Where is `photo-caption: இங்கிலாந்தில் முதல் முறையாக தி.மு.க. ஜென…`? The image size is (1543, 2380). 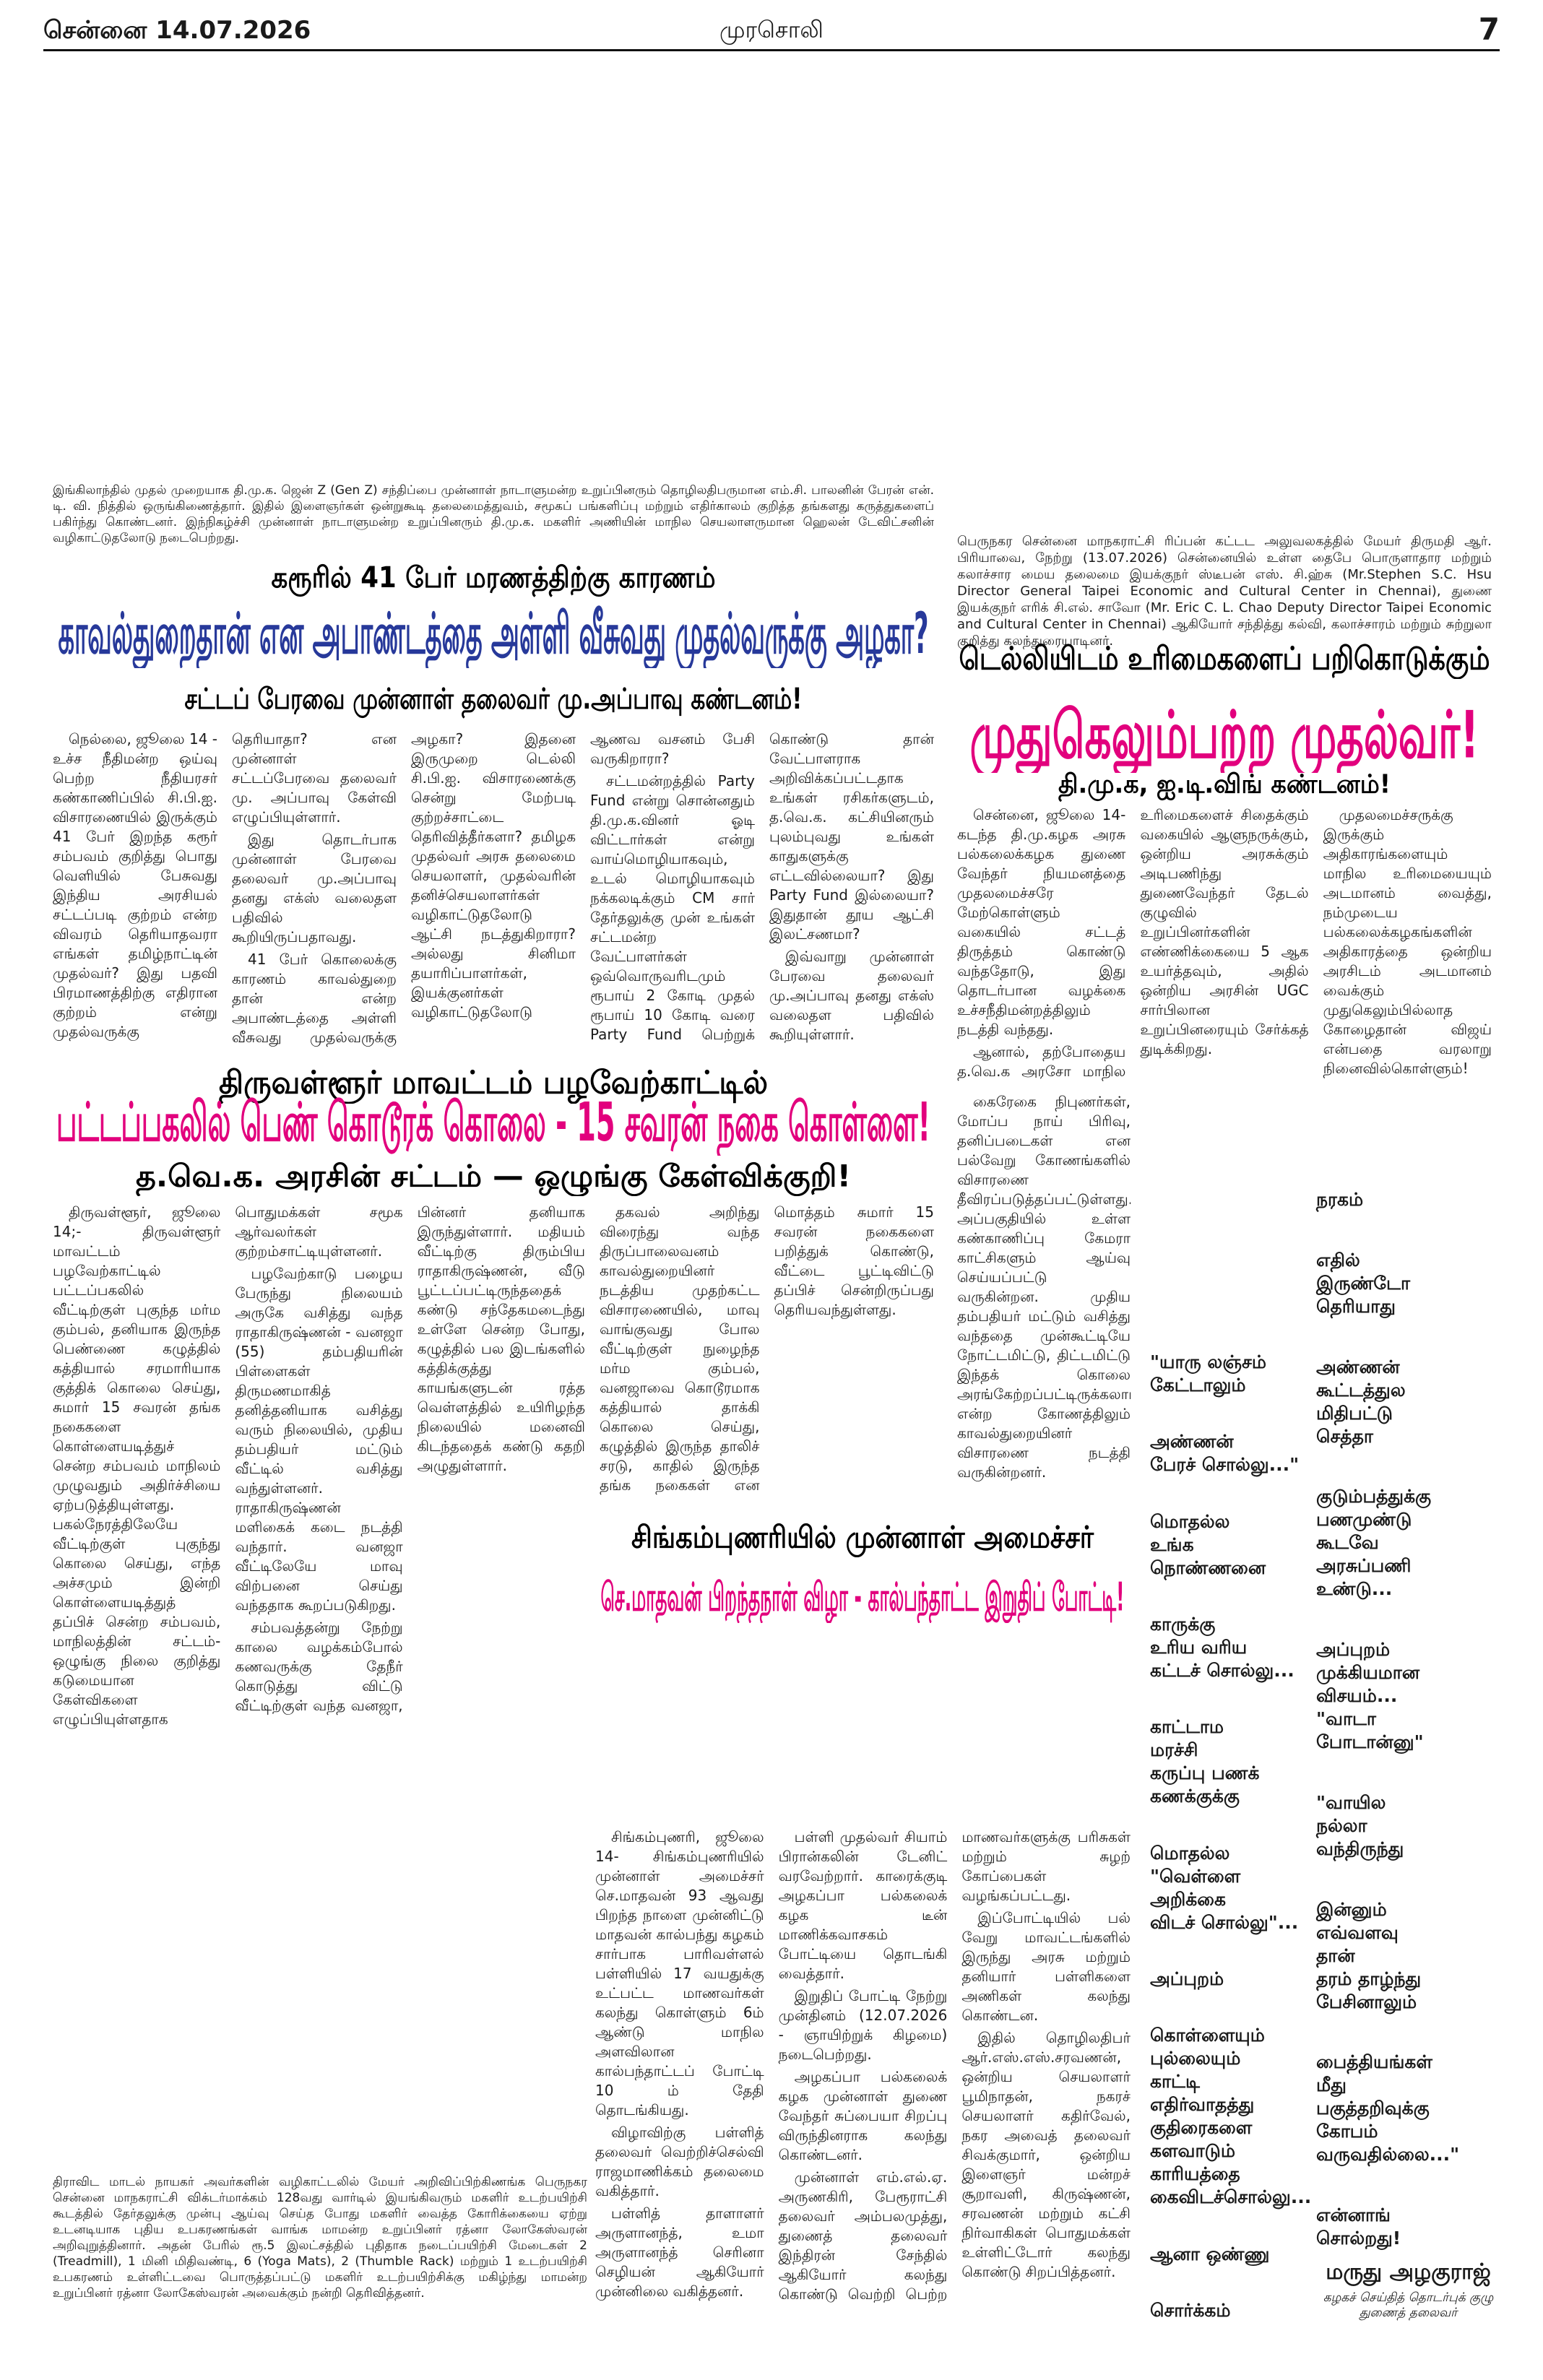 photo-caption: இங்கிலாந்தில் முதல் முறையாக தி.மு.க. ஜென… is located at coordinates (493, 514).